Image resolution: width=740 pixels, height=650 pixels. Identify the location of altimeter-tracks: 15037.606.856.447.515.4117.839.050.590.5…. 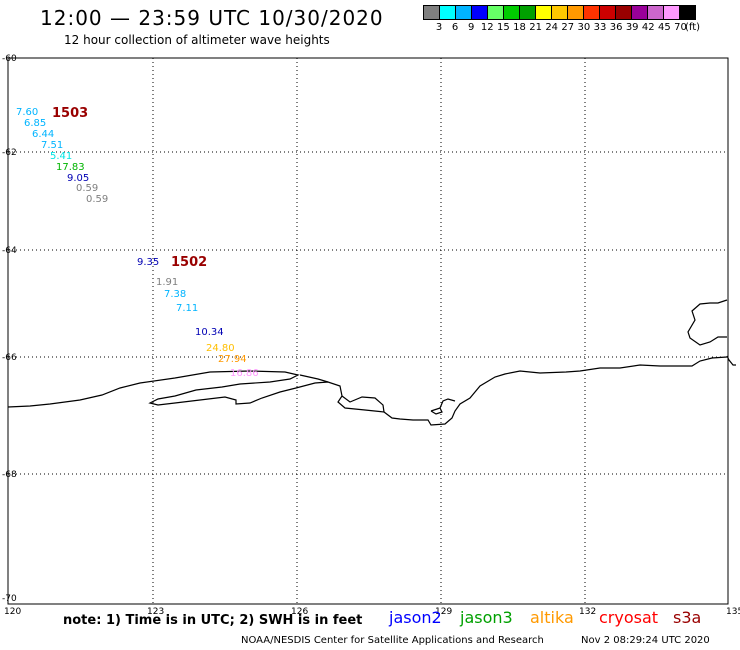
(137, 242).